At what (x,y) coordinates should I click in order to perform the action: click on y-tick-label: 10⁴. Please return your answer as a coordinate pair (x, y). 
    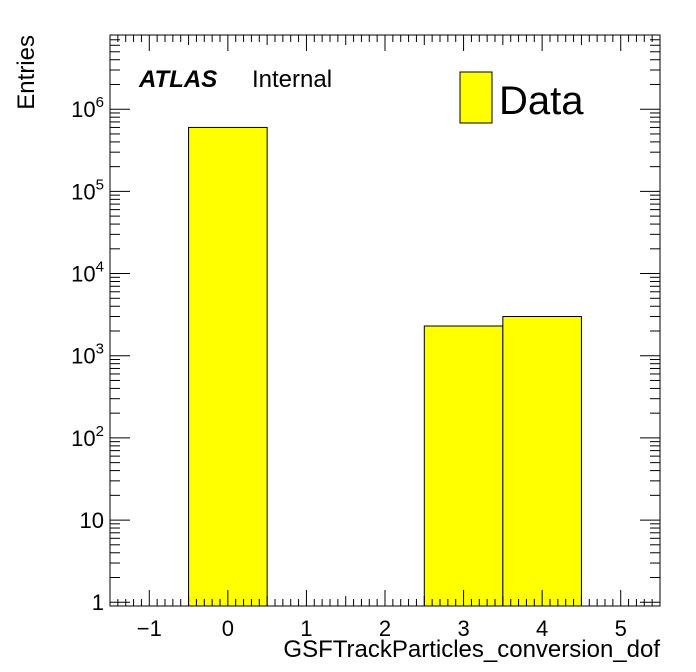
    Looking at the image, I should click on (87, 273).